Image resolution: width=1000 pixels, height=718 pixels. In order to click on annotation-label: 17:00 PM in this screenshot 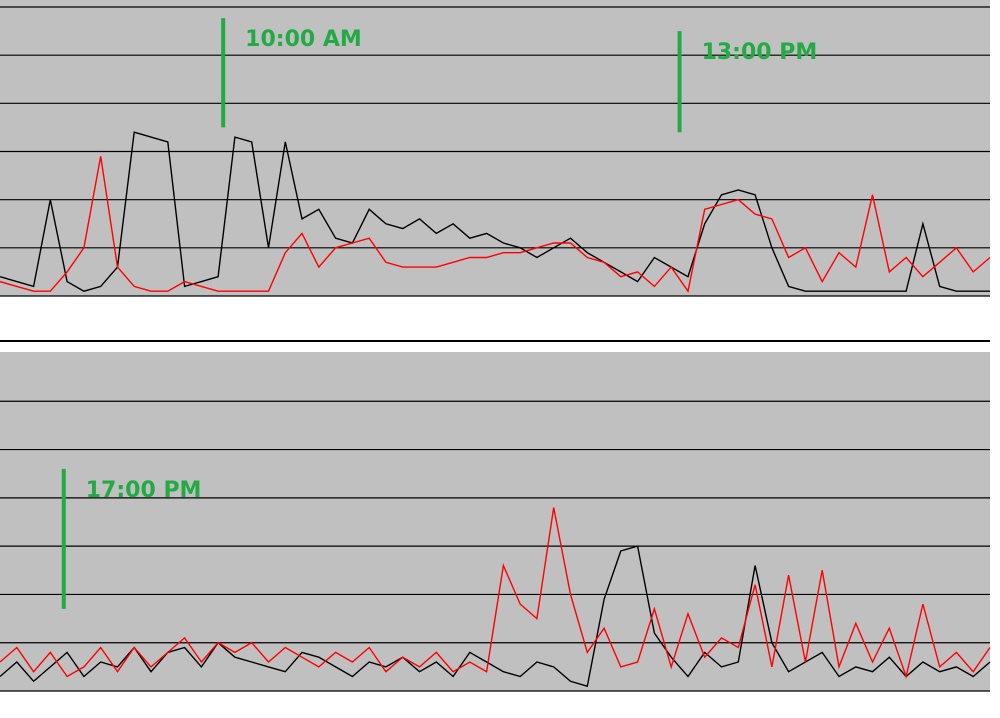, I will do `click(144, 490)`.